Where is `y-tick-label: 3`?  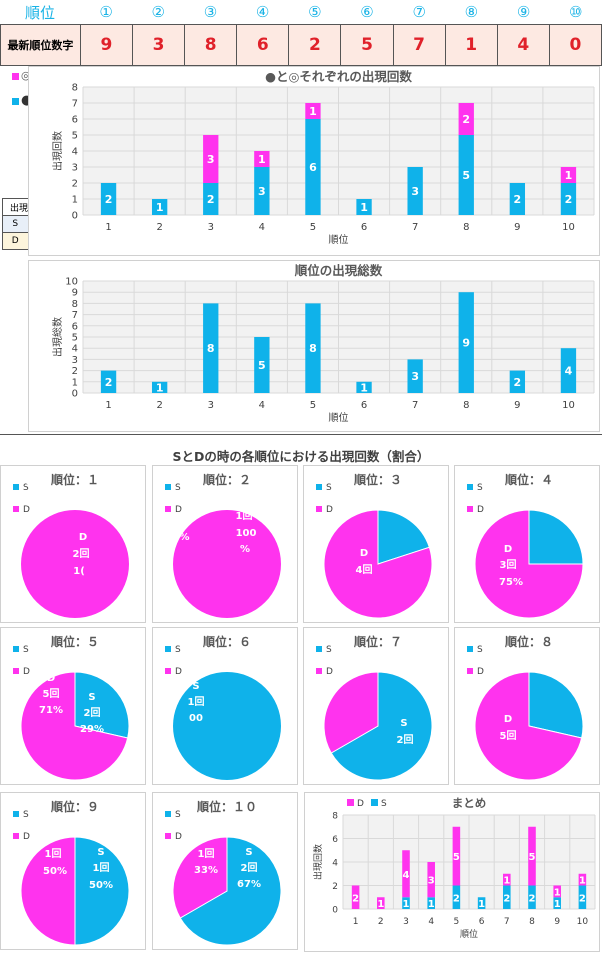
y-tick-label: 3 is located at coordinates (75, 168).